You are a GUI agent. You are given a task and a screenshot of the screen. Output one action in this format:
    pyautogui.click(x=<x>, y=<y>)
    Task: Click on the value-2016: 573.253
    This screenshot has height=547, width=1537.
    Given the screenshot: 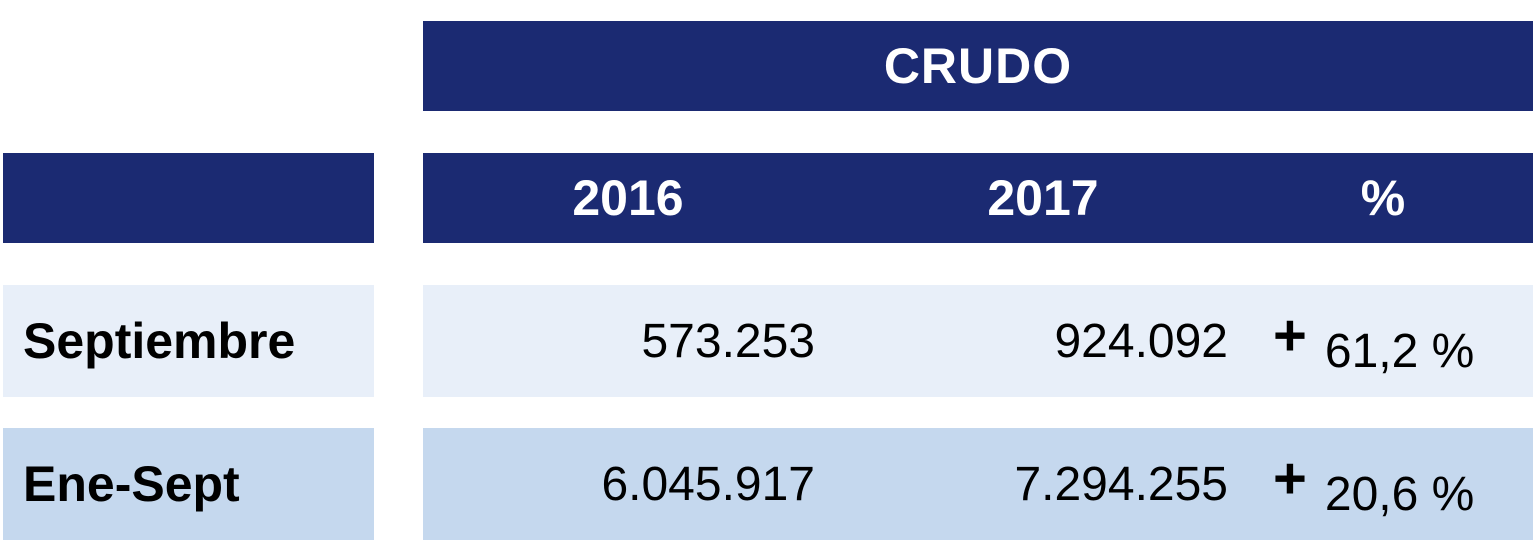 What is the action you would take?
    pyautogui.click(x=728, y=341)
    